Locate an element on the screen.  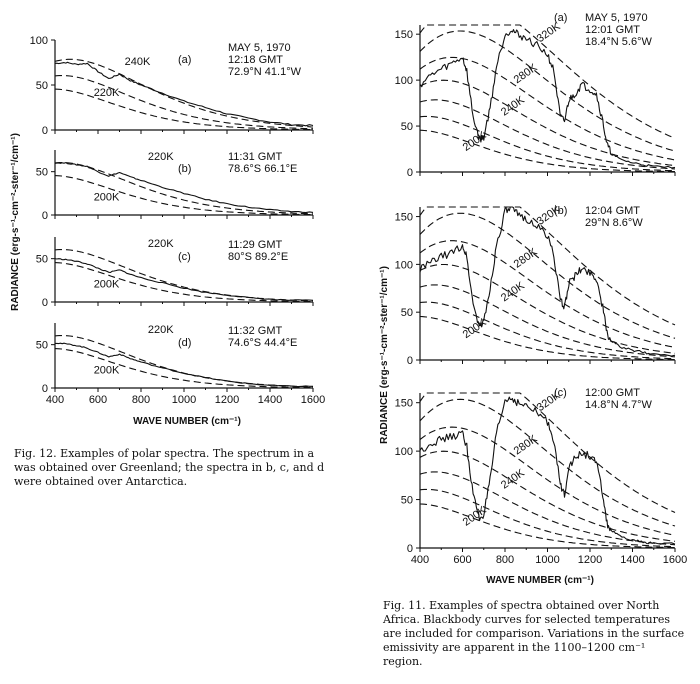
panel-letter: (b) is located at coordinates (184, 169).